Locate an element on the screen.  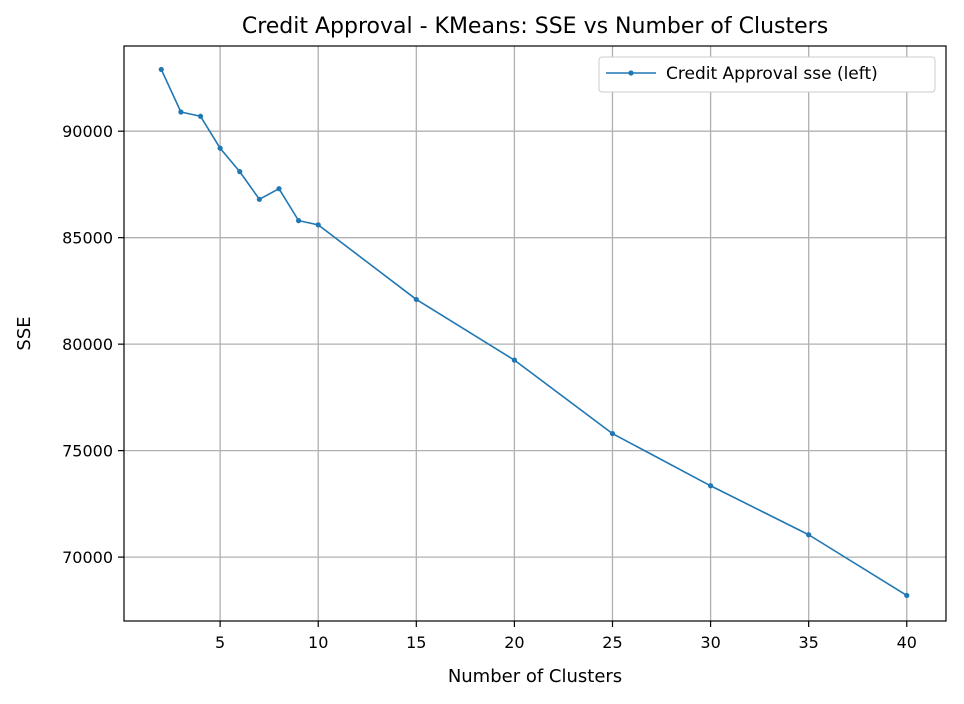
x-axis-label: Number of Clusters is located at coordinates (535, 676).